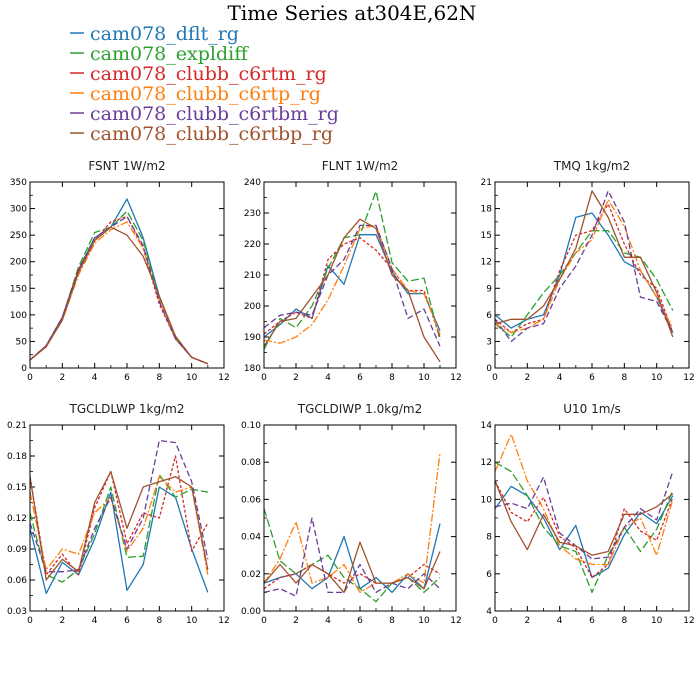  Describe the element at coordinates (251, 575) in the screenshot. I see `y-tick-label: 0.02` at that location.